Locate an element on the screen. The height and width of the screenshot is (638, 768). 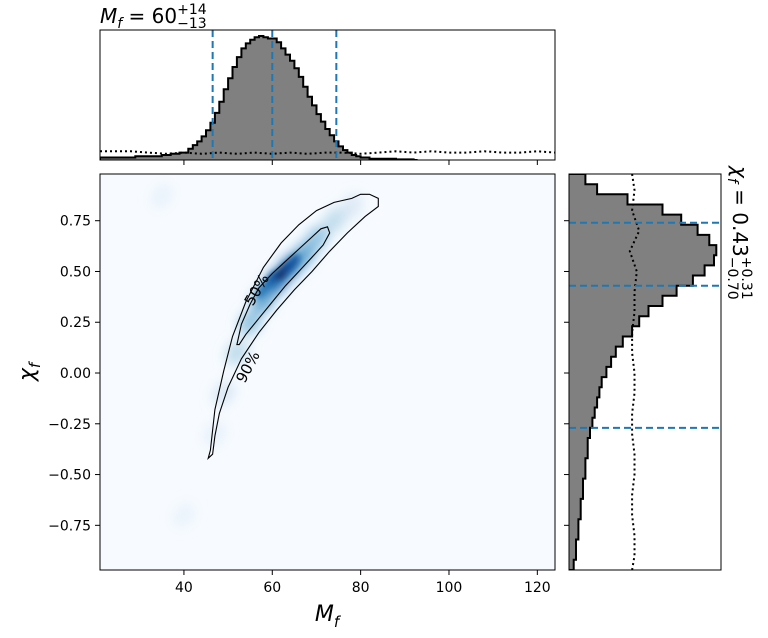
right-title-lower-error: −0.70 is located at coordinates (732, 278).